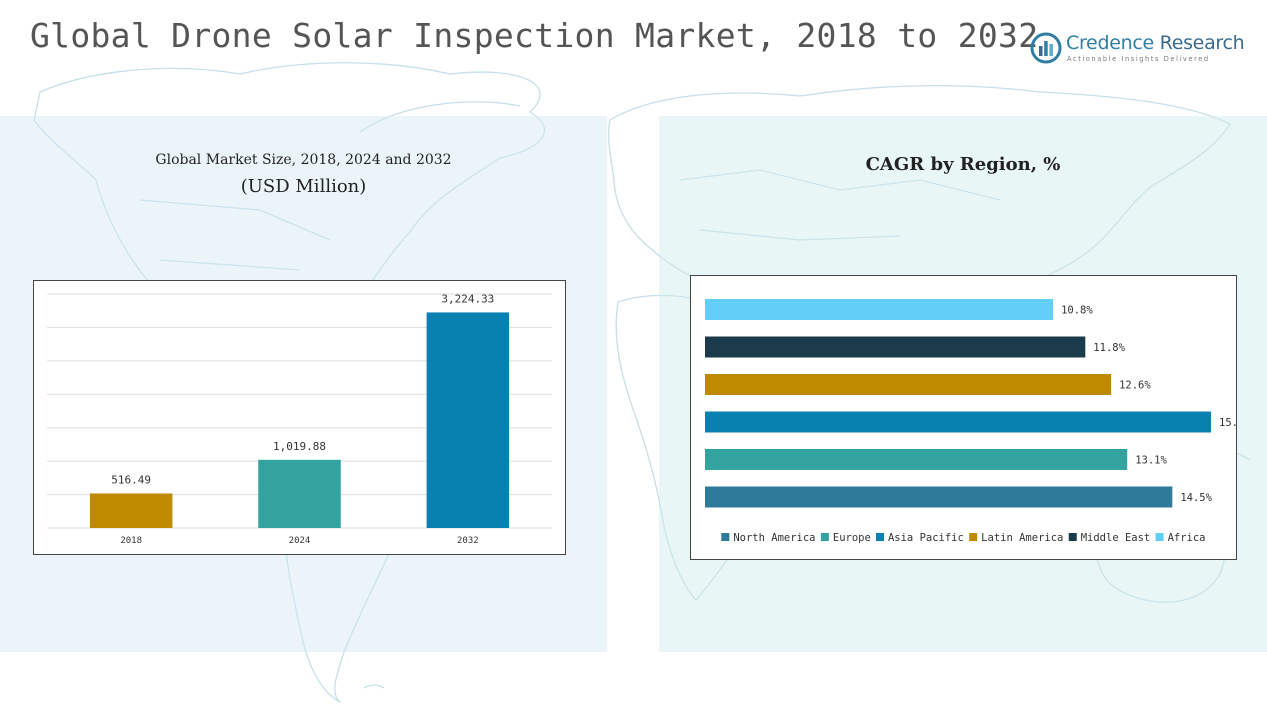 The height and width of the screenshot is (713, 1267). I want to click on legend-label: Middle East, so click(1116, 538).